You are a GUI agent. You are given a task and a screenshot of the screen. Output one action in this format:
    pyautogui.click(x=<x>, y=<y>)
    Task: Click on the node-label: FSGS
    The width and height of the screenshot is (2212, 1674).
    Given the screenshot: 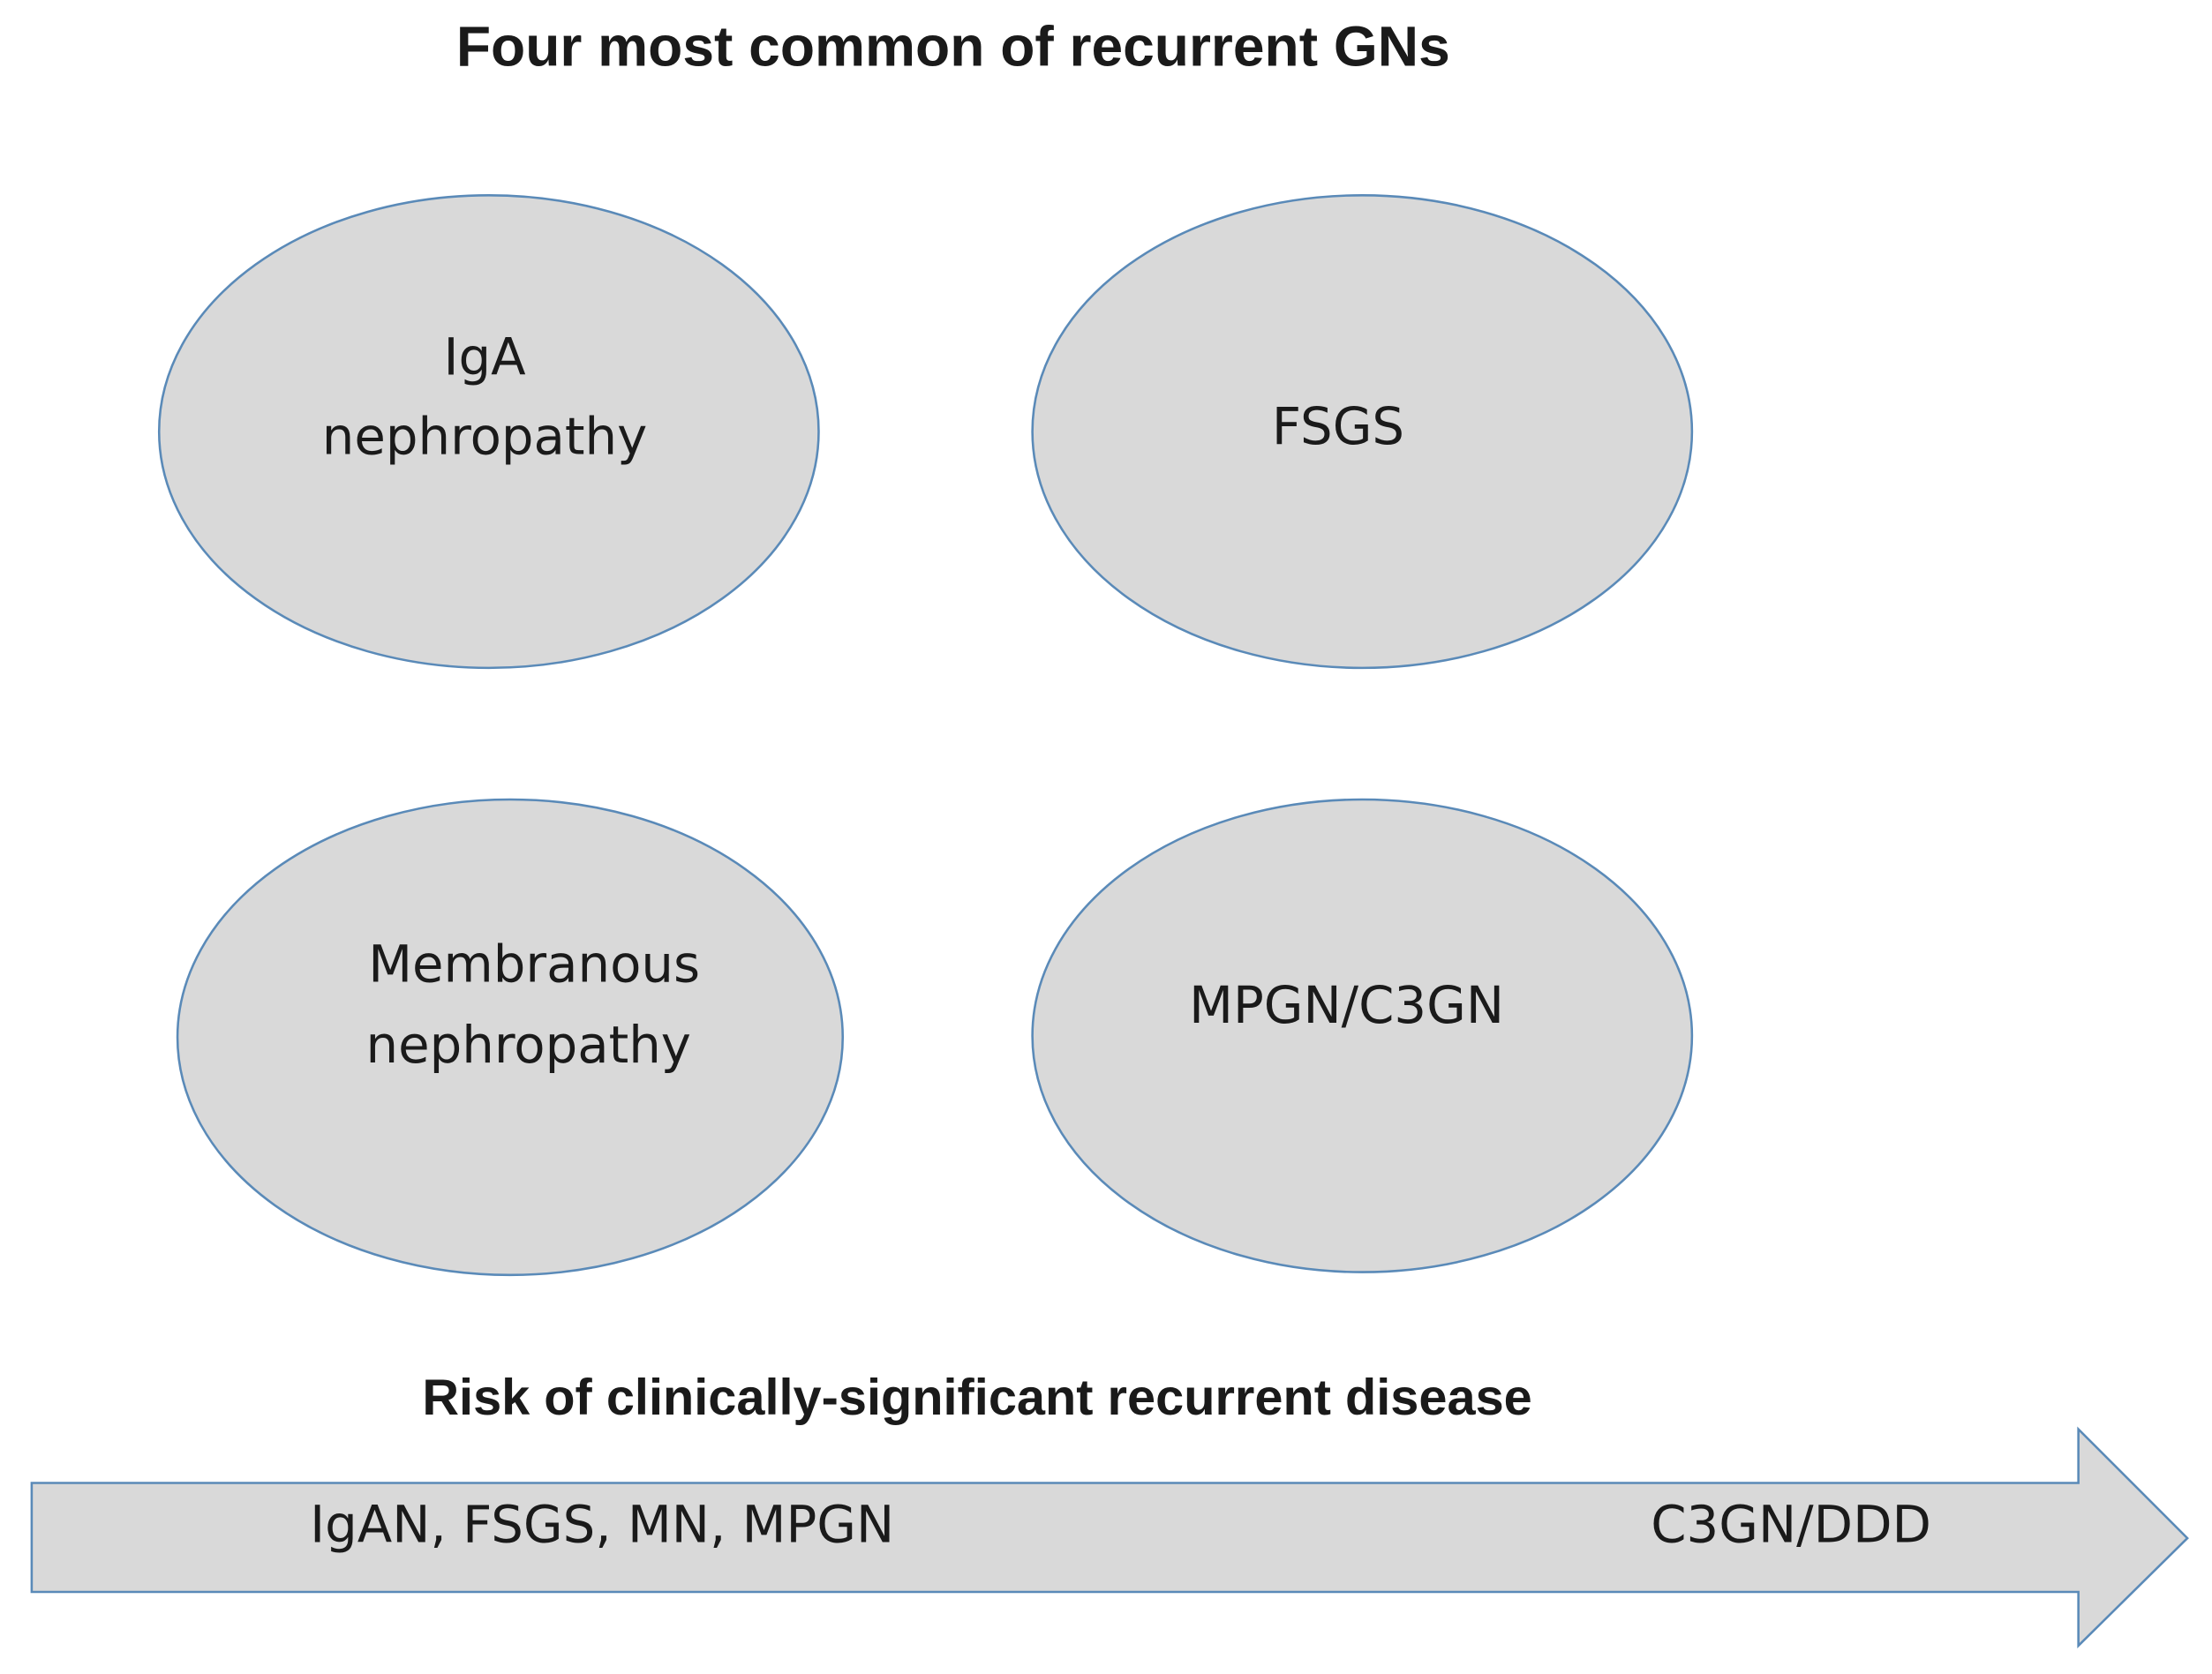 What is the action you would take?
    pyautogui.click(x=1338, y=426)
    